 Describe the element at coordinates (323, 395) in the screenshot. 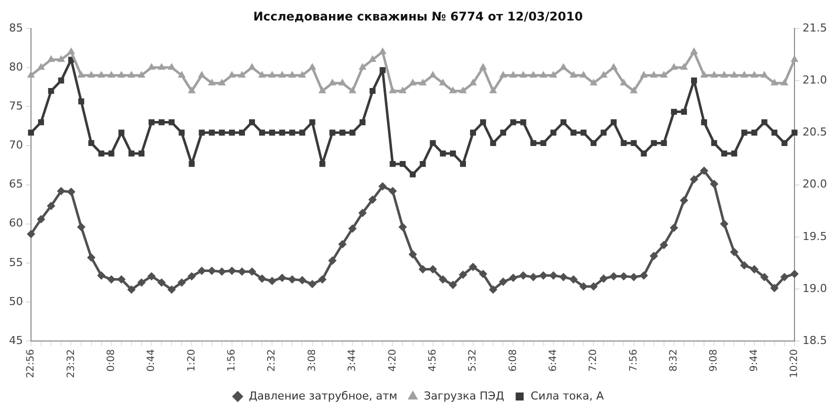

I see `legend-label: Давление затрубное, атм` at that location.